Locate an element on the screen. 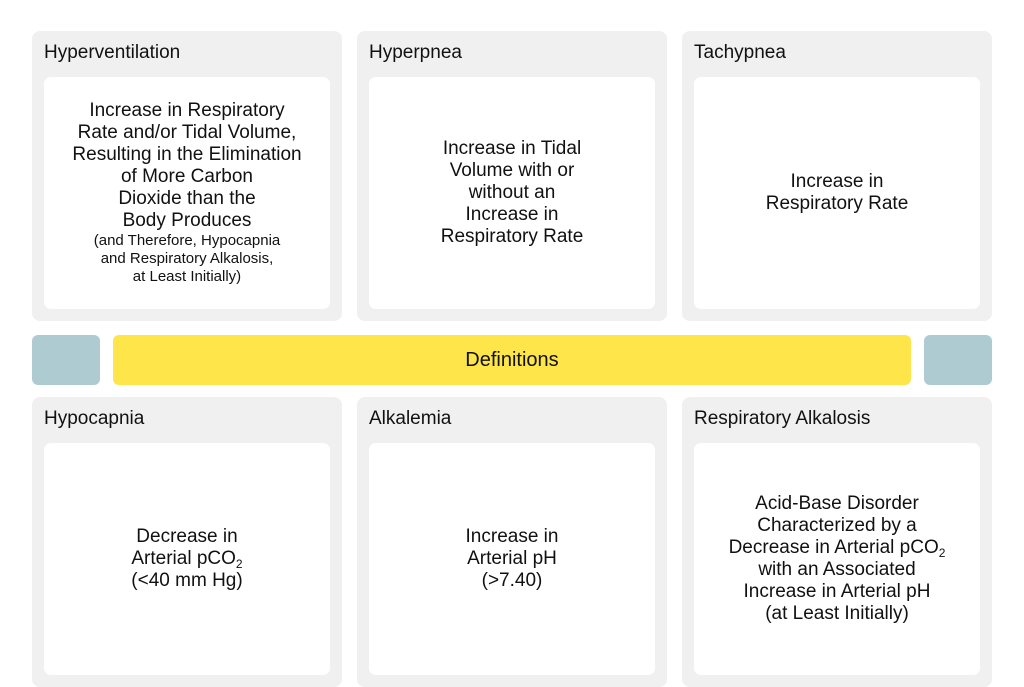 The image size is (1024, 687). definition-line: of More Carbon is located at coordinates (186, 176).